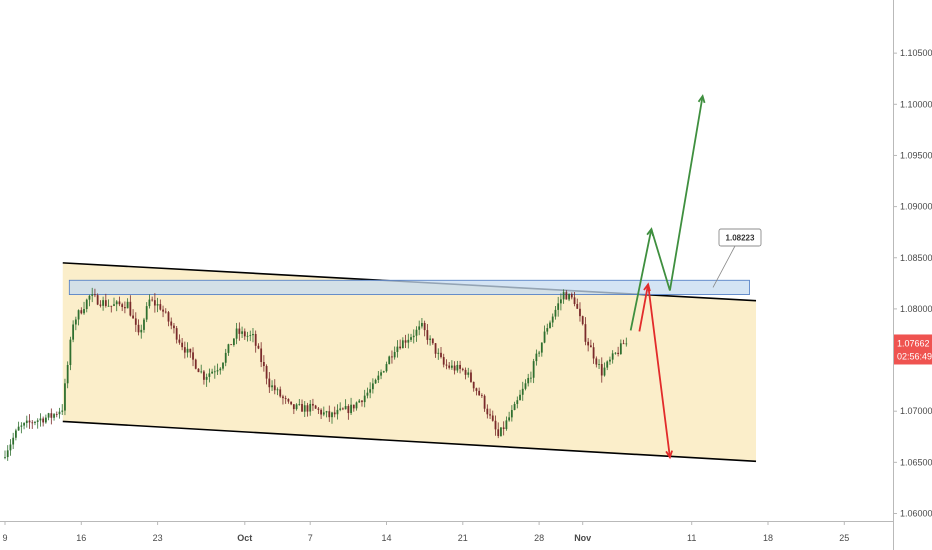 Image resolution: width=932 pixels, height=550 pixels. Describe the element at coordinates (666, 213) in the screenshot. I see `bullish-projection` at that location.